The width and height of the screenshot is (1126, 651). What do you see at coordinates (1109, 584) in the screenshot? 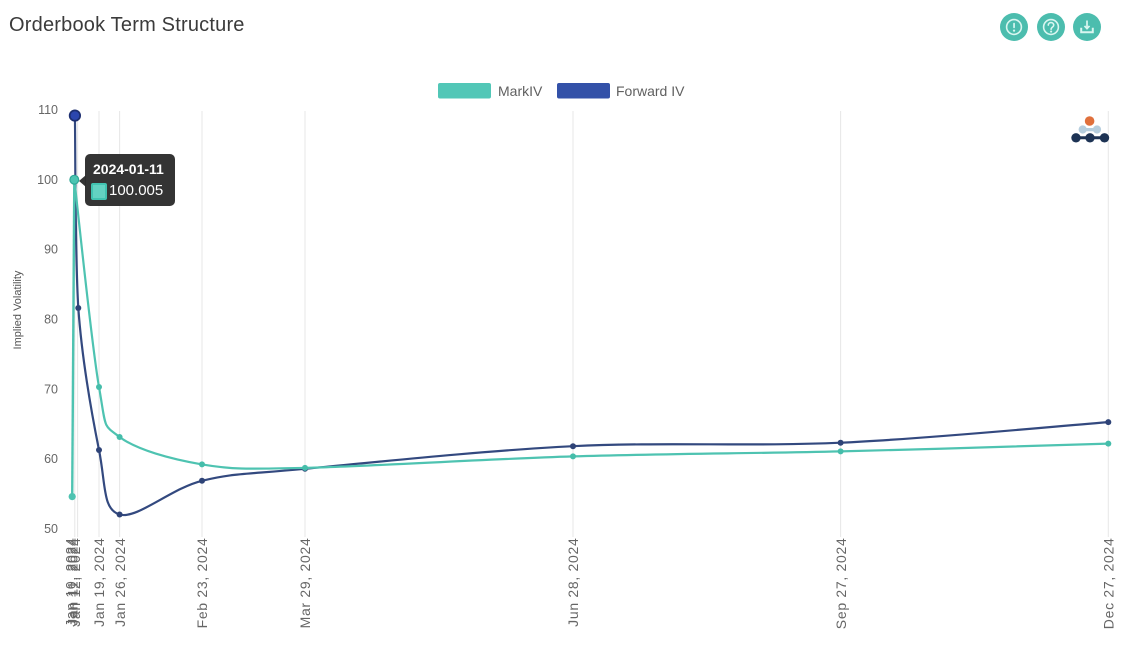
I see `svg-text: Dec 27, 2024` at bounding box center [1109, 584].